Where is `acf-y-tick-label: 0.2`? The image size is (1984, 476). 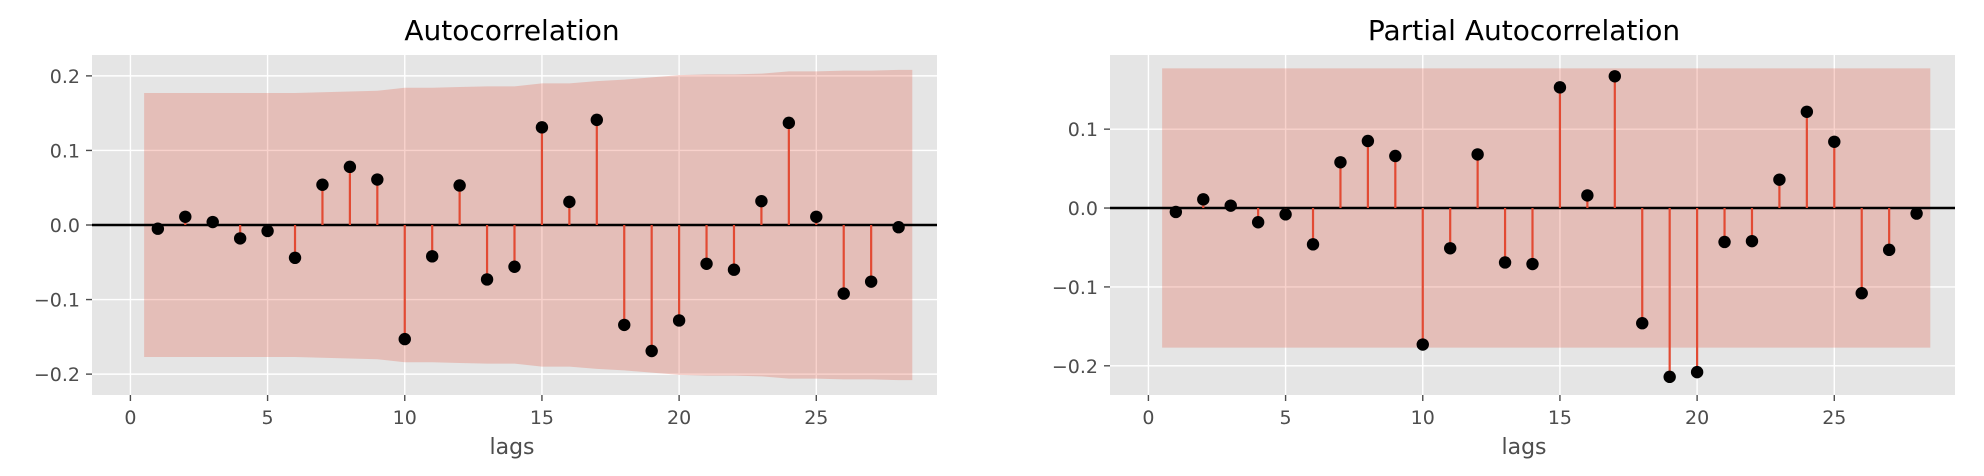
acf-y-tick-label: 0.2 is located at coordinates (65, 77).